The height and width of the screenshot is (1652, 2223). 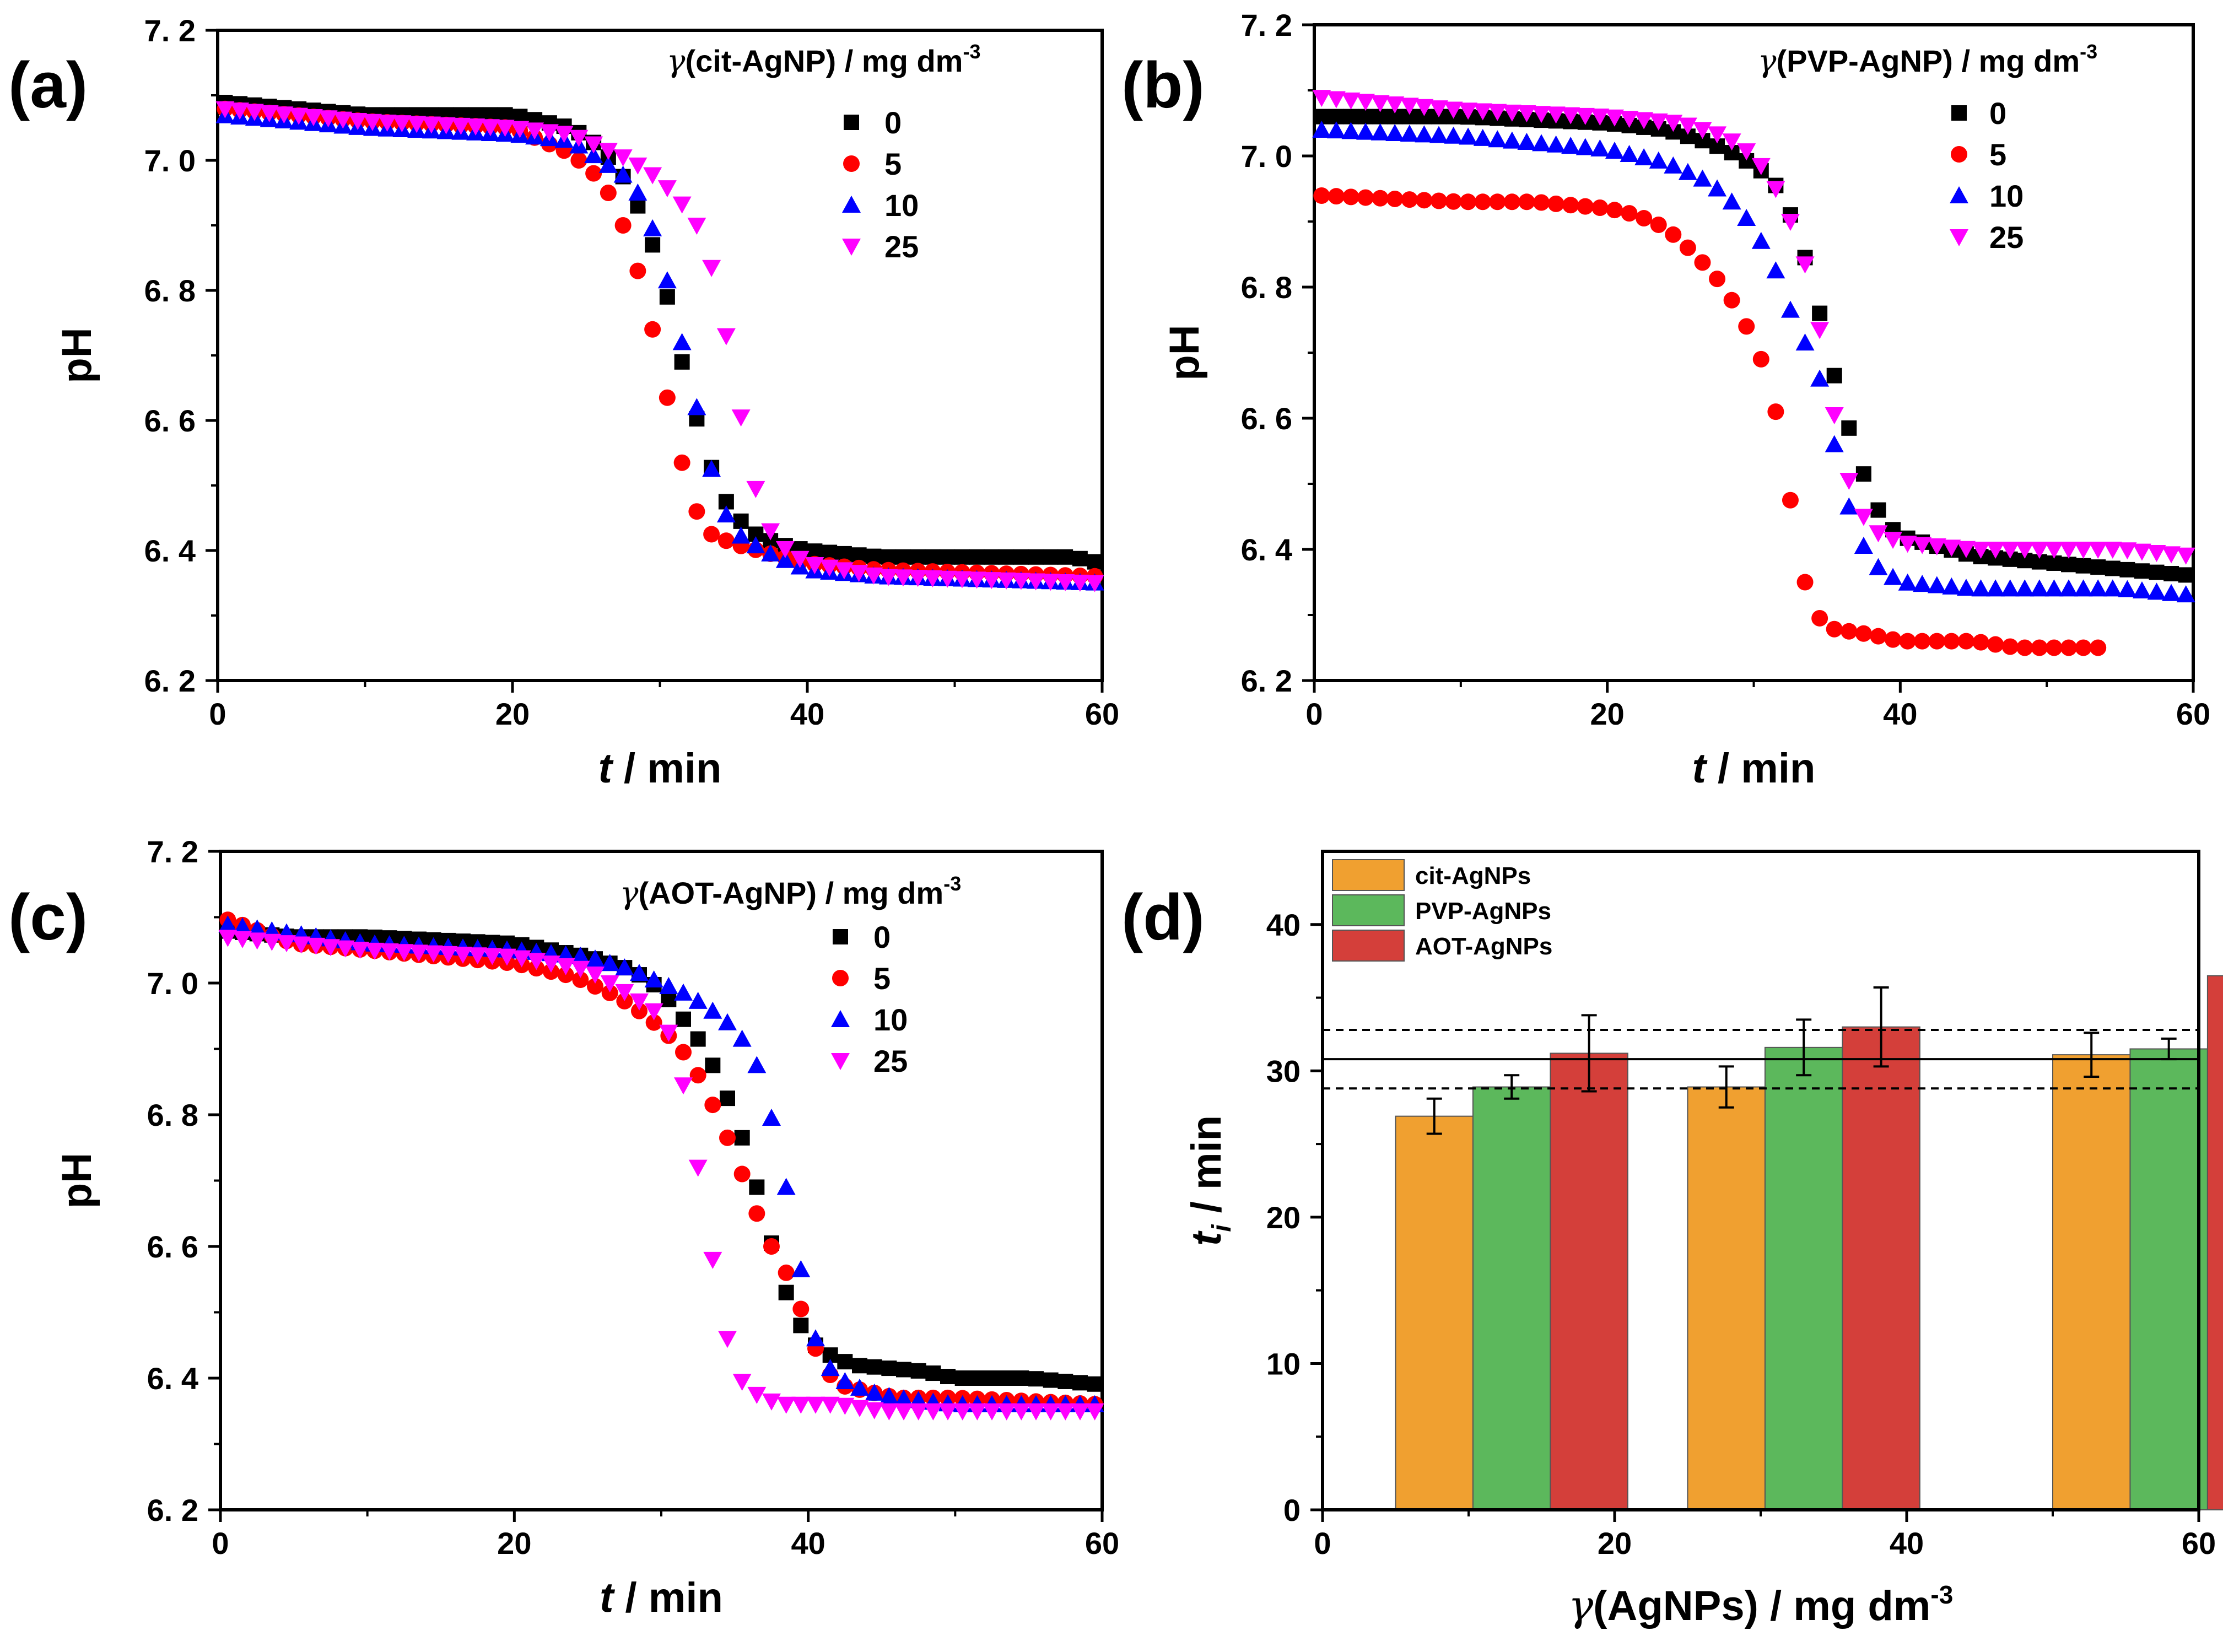 What do you see at coordinates (1761, 1605) in the screenshot?
I see `x-axis-label: γ(AgNPs) / mg dm-3` at bounding box center [1761, 1605].